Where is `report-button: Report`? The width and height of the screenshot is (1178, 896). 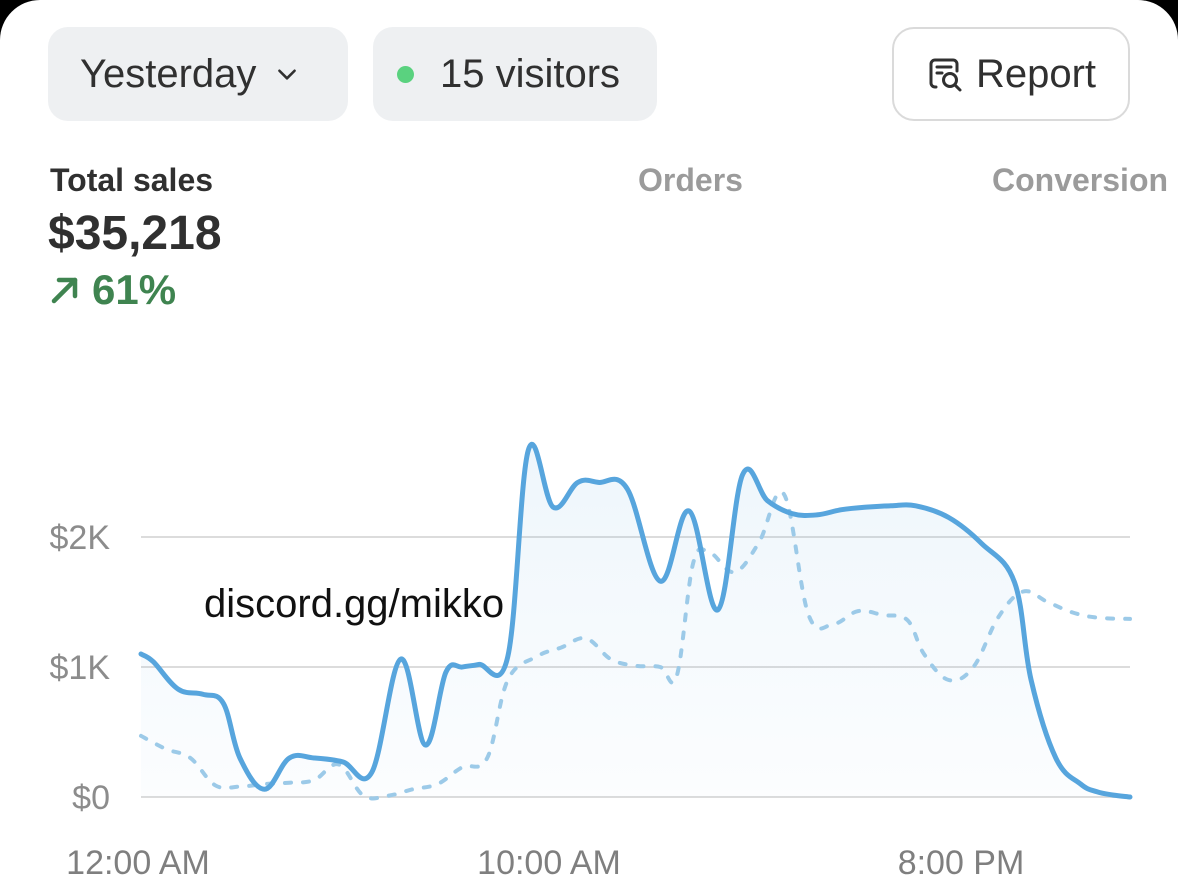
report-button: Report is located at coordinates (1011, 74).